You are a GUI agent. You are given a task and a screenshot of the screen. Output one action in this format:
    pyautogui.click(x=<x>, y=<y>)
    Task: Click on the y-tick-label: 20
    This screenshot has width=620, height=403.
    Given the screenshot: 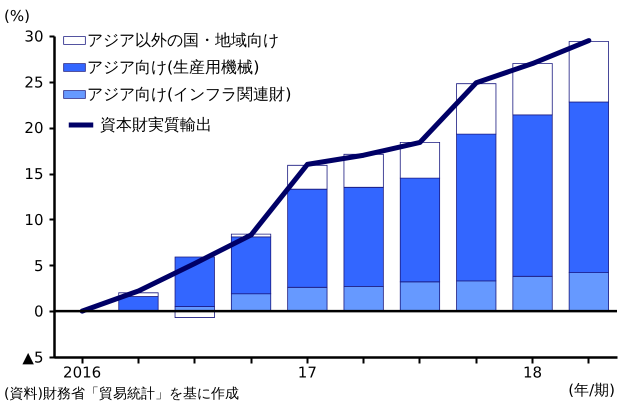 What is the action you would take?
    pyautogui.click(x=34, y=128)
    